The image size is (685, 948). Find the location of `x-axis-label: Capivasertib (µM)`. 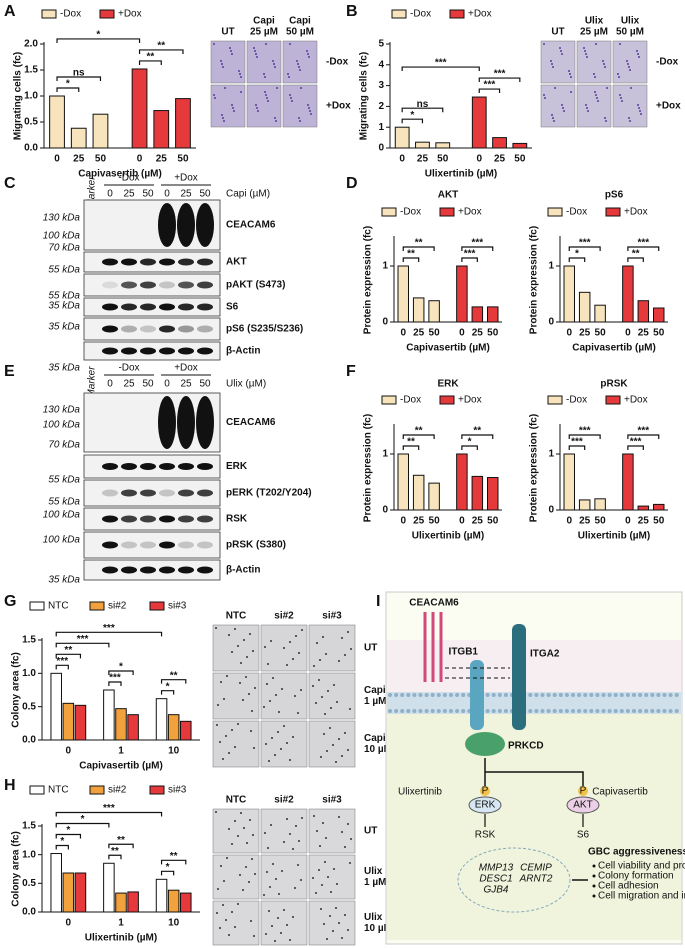

x-axis-label: Capivasertib (µM) is located at coordinates (614, 348).